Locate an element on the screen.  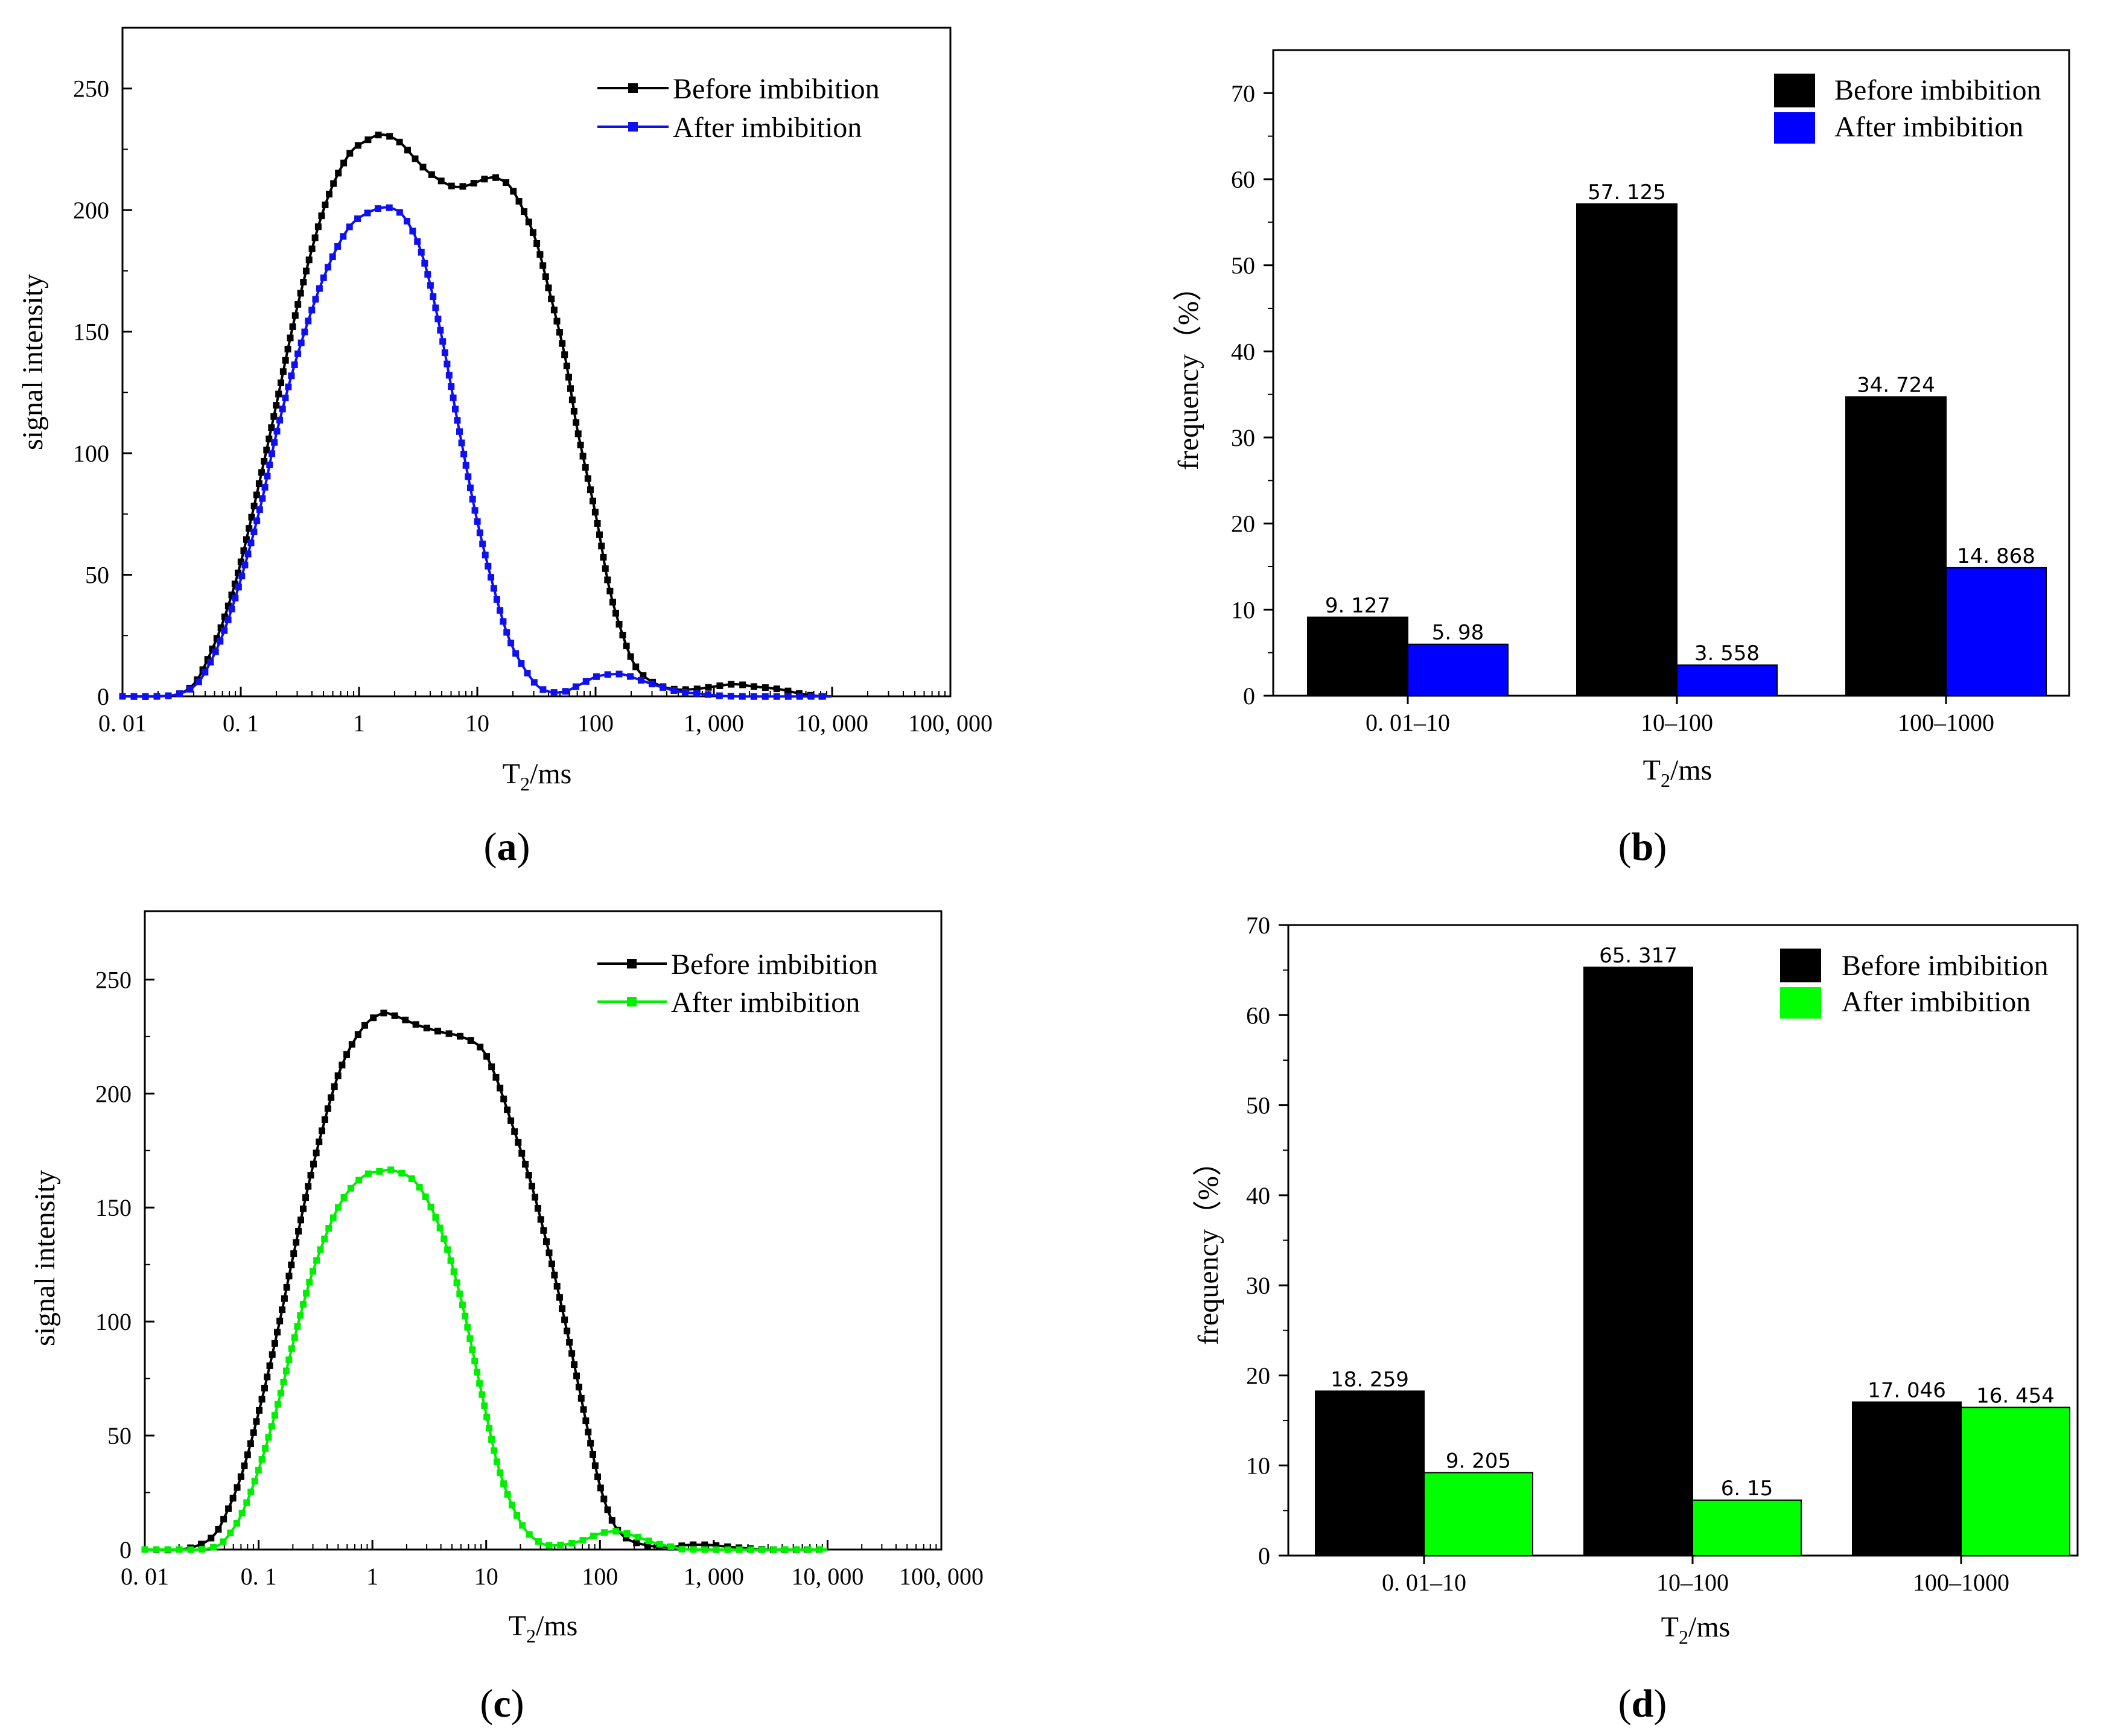
panel-d-ytick-label-1: 10 is located at coordinates (1258, 1466).